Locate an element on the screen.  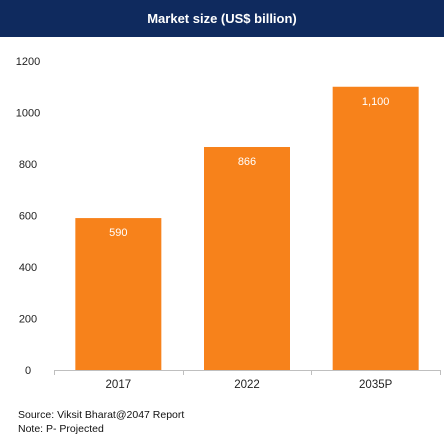
bar-2022 is located at coordinates (247, 258).